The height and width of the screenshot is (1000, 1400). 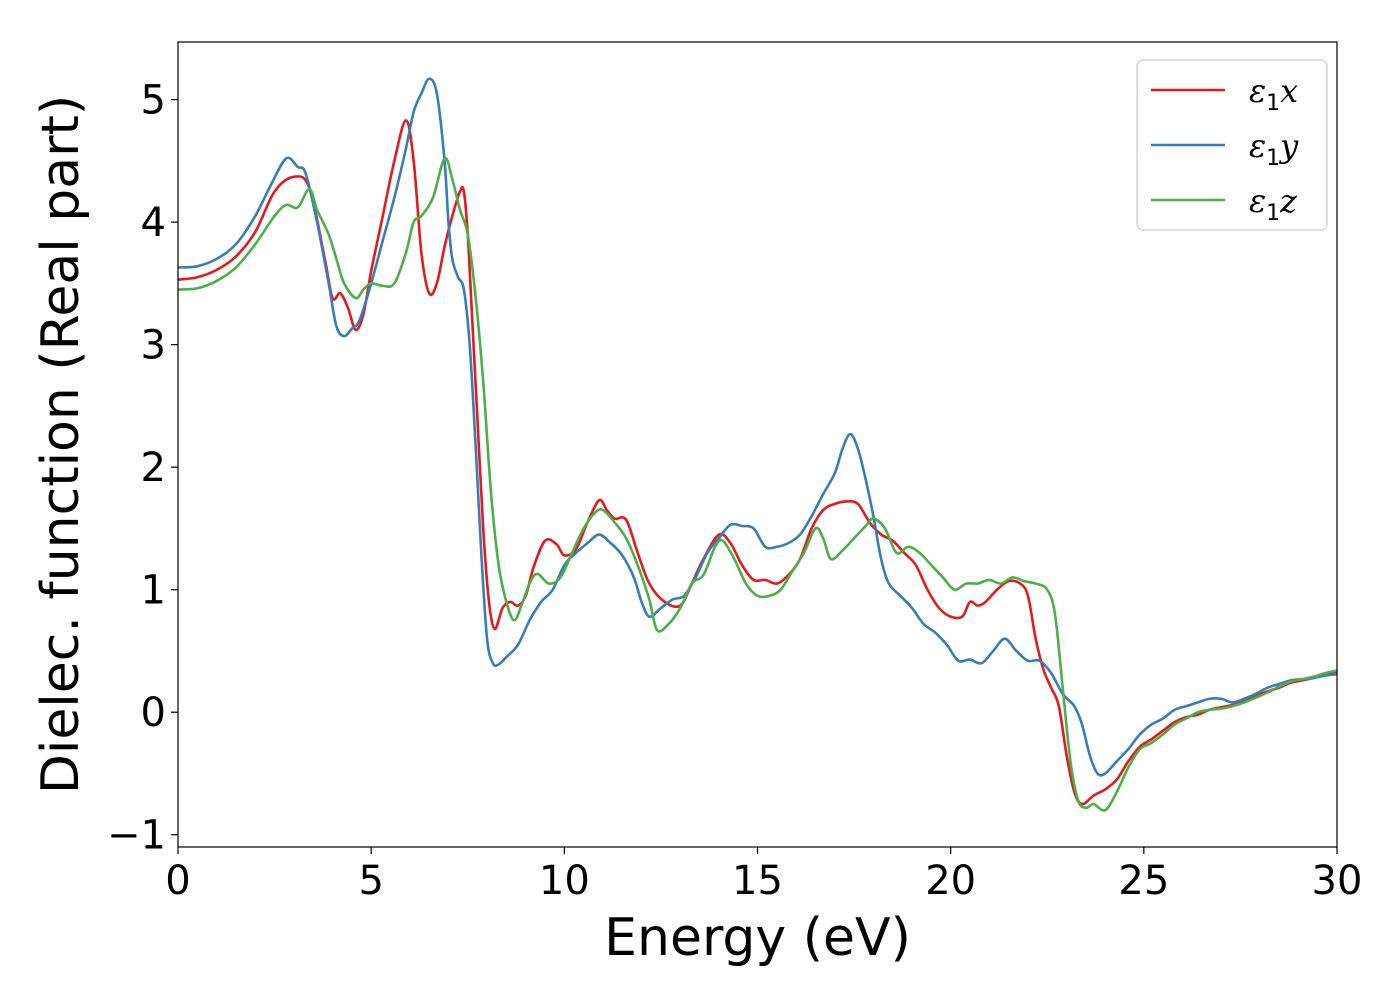 What do you see at coordinates (1337, 881) in the screenshot?
I see `x-tick-label: 30` at bounding box center [1337, 881].